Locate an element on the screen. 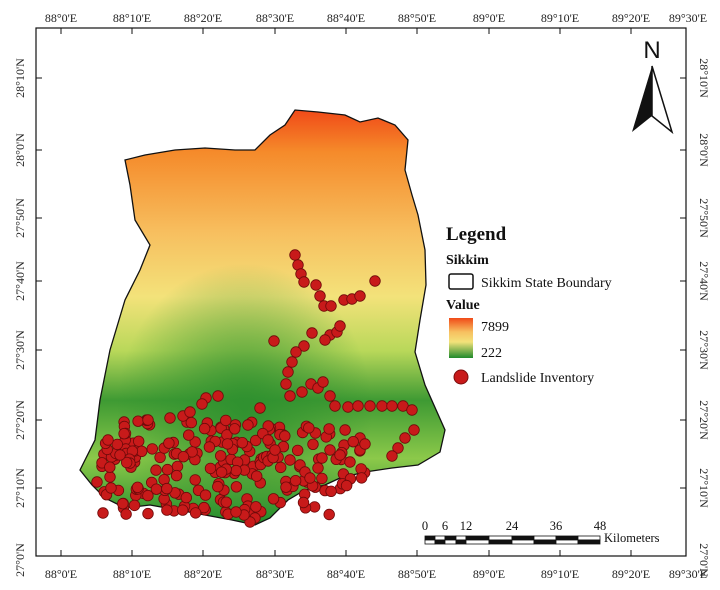 Image resolution: width=720 pixels, height=590 pixels. top-tick-label: 89°0'E is located at coordinates (489, 18).